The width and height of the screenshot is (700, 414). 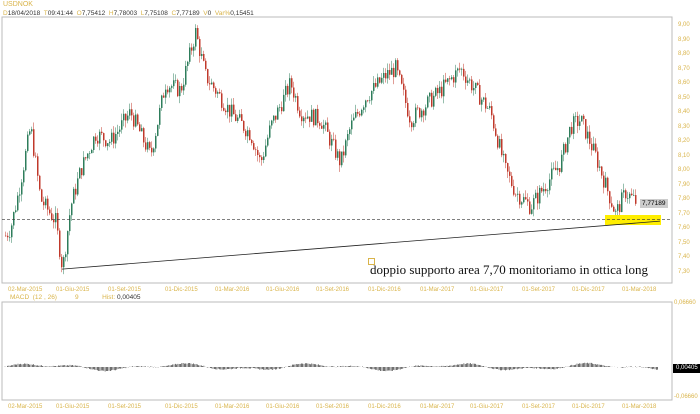 I want to click on y-tick-label: 7,80, so click(x=684, y=199).